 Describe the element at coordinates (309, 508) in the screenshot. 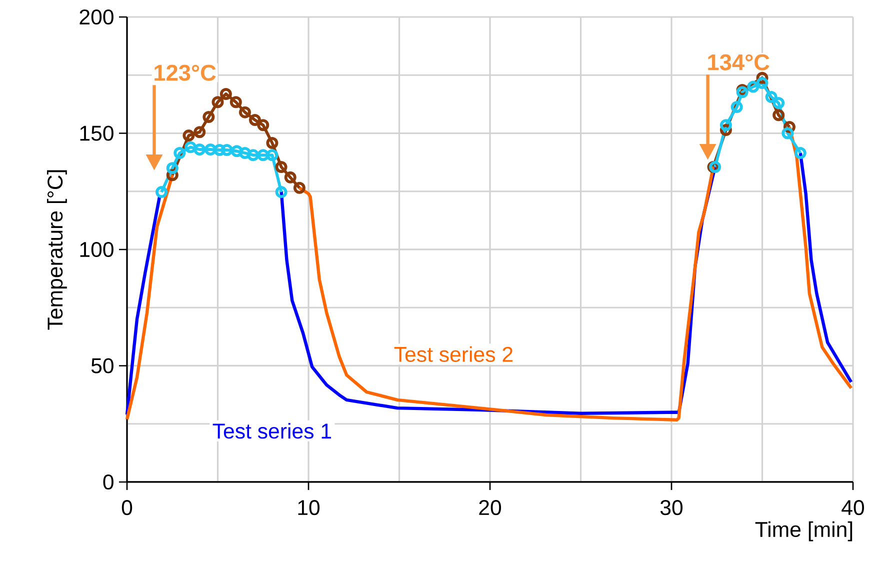

I see `x-tick-label: 10` at that location.